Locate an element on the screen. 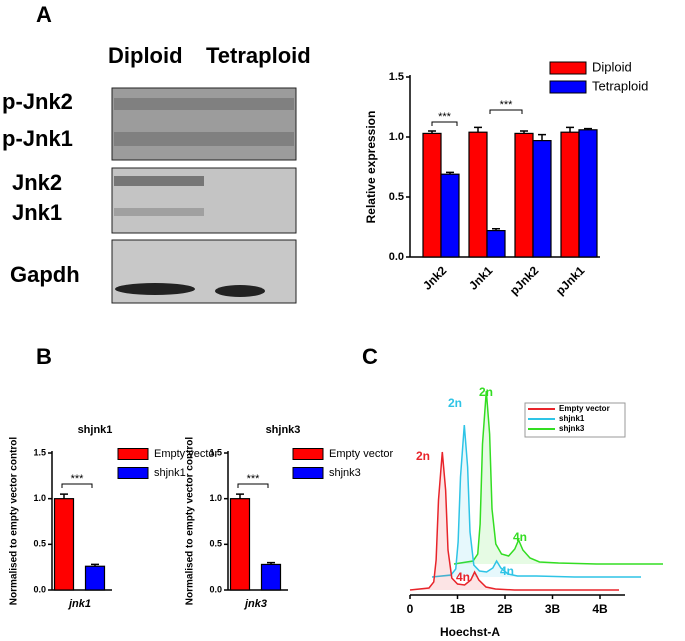 The width and height of the screenshot is (685, 641). x-tick-label: jnk1 is located at coordinates (79, 604).